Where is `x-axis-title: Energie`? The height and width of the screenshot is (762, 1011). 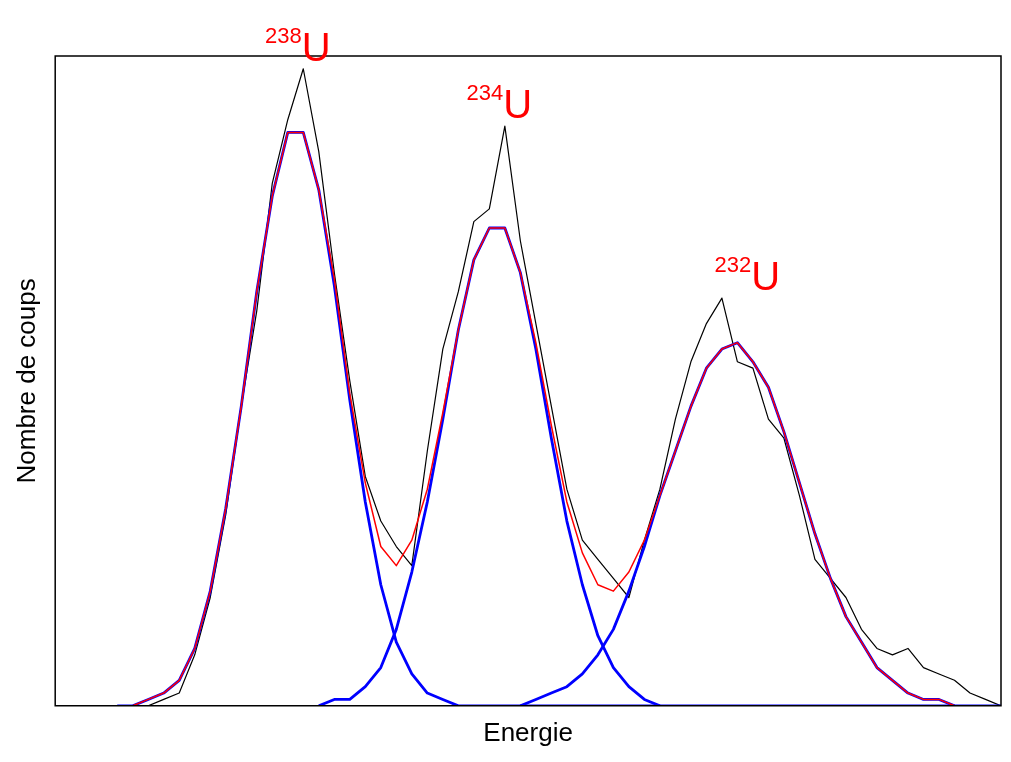
x-axis-title: Energie is located at coordinates (528, 731).